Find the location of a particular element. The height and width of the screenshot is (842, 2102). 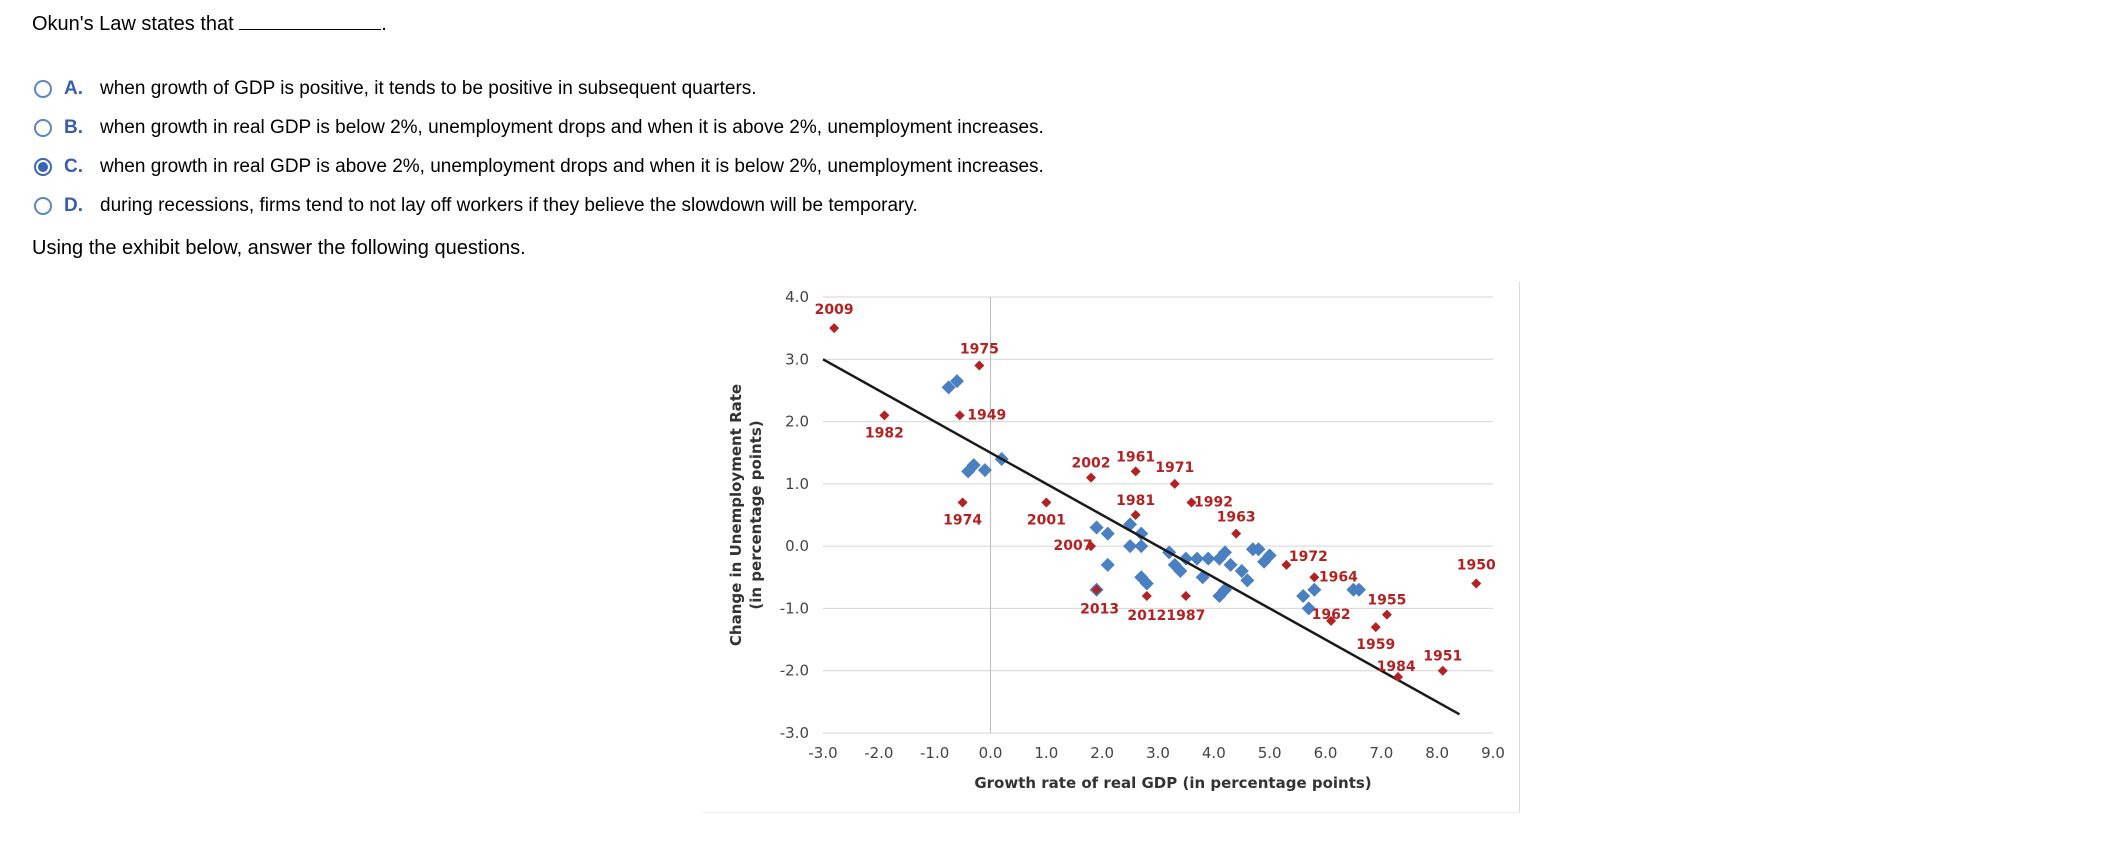

x-tick-label: 9.0 is located at coordinates (1493, 753).